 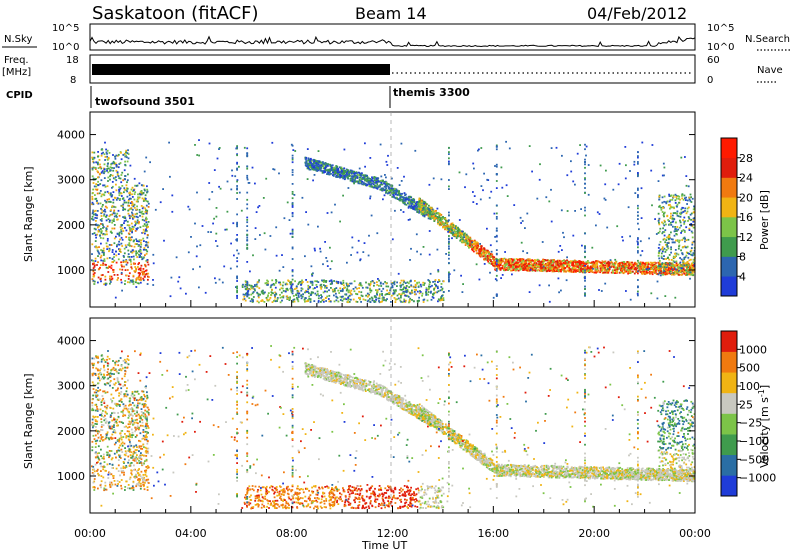 I want to click on noise-right-label: N.Search, so click(x=767, y=39).